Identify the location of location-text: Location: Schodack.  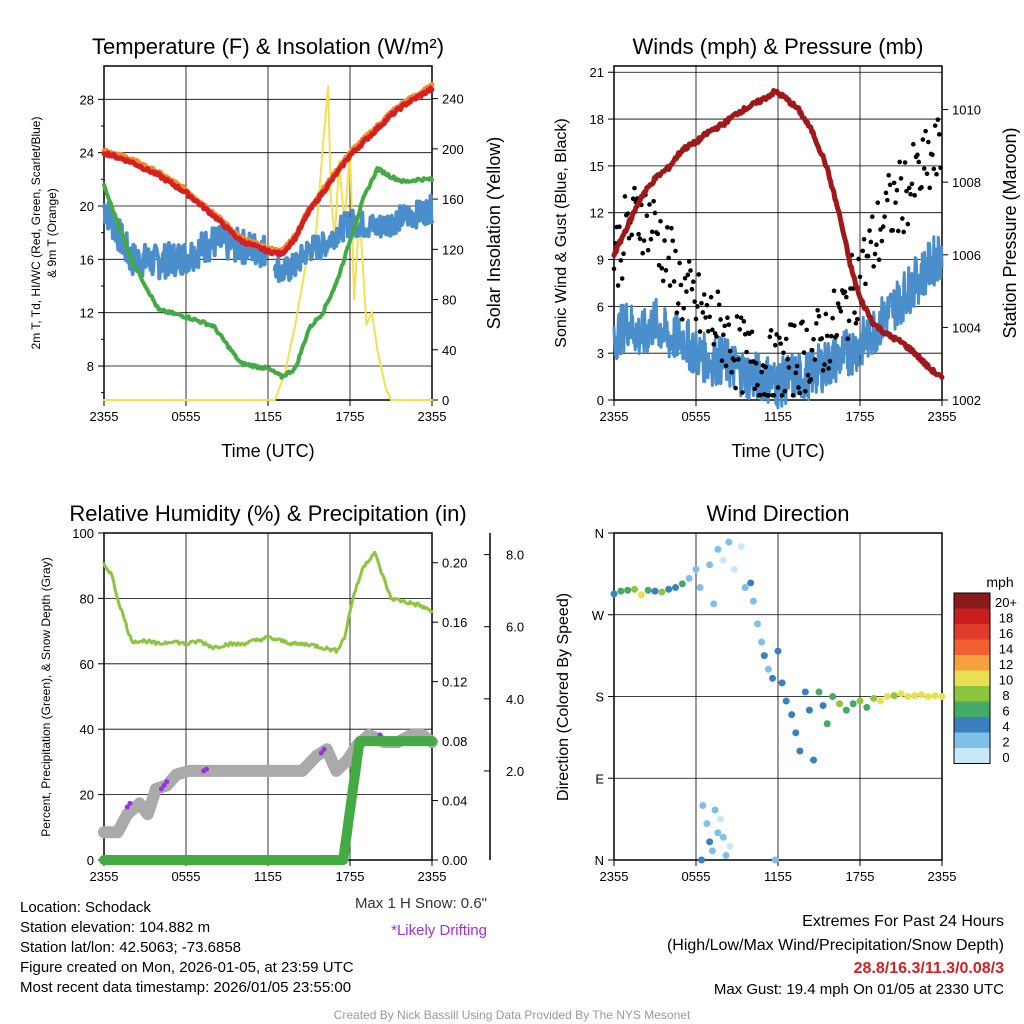
(85, 907).